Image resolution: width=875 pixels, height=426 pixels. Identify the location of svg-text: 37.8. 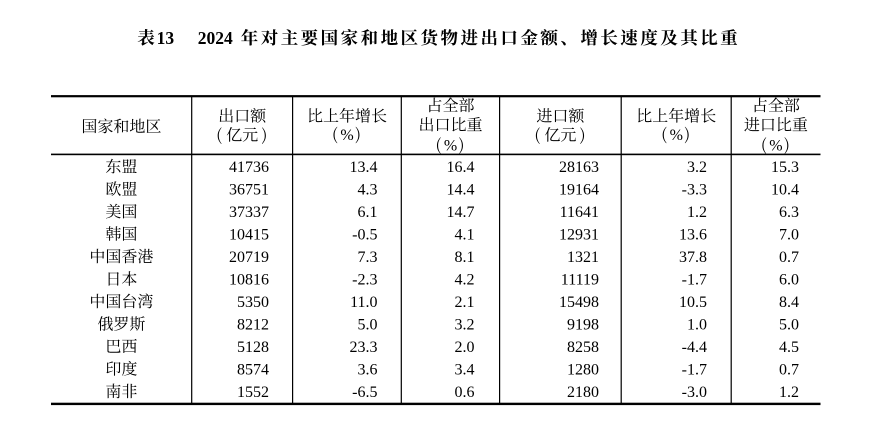
(693, 257).